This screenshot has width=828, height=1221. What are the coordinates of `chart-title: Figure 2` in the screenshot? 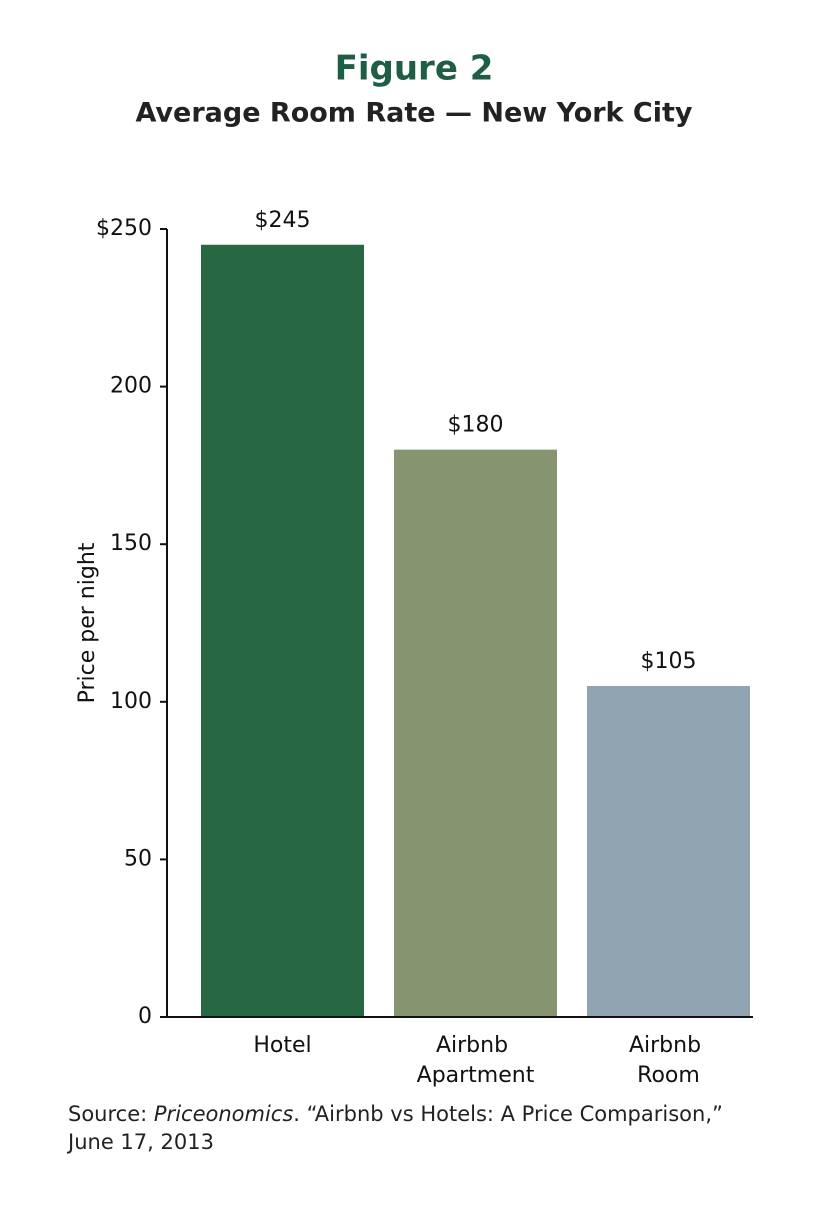 It's located at (414, 69).